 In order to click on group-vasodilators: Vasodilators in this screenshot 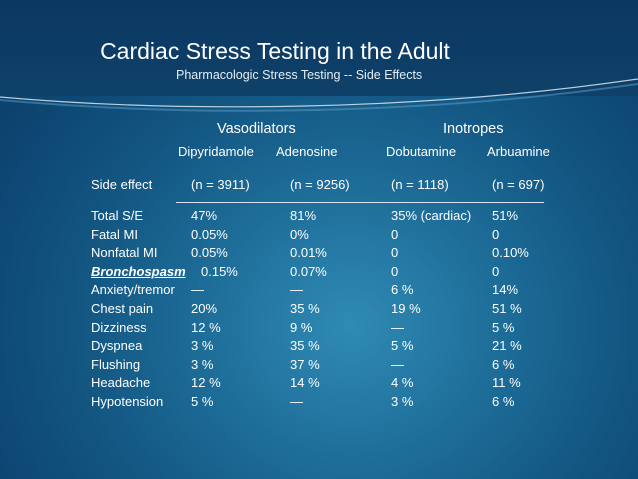, I will do `click(256, 129)`.